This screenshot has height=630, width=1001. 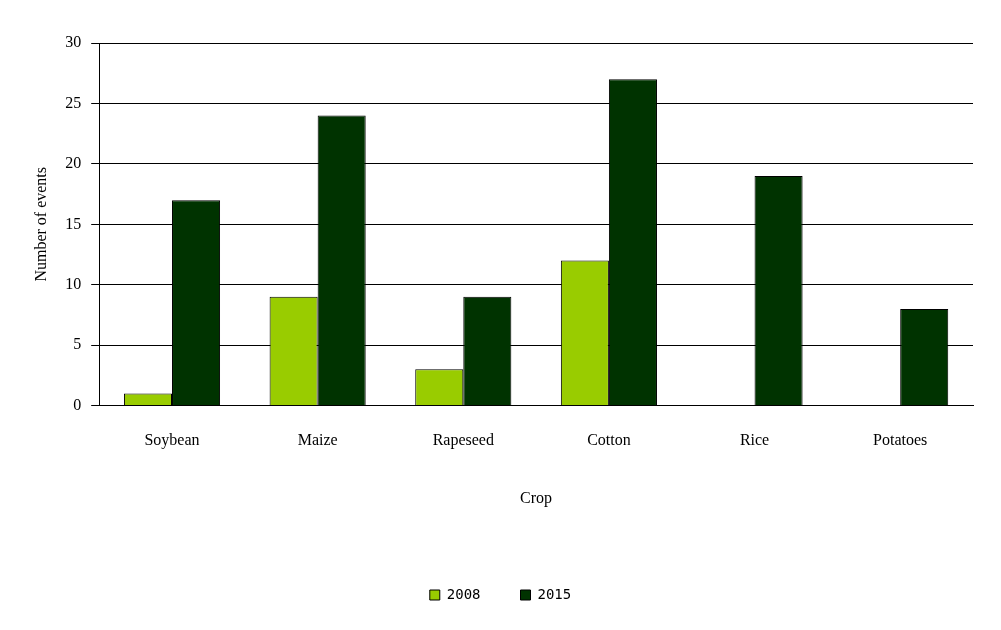 I want to click on y-tick-label: 5, so click(x=77, y=344).